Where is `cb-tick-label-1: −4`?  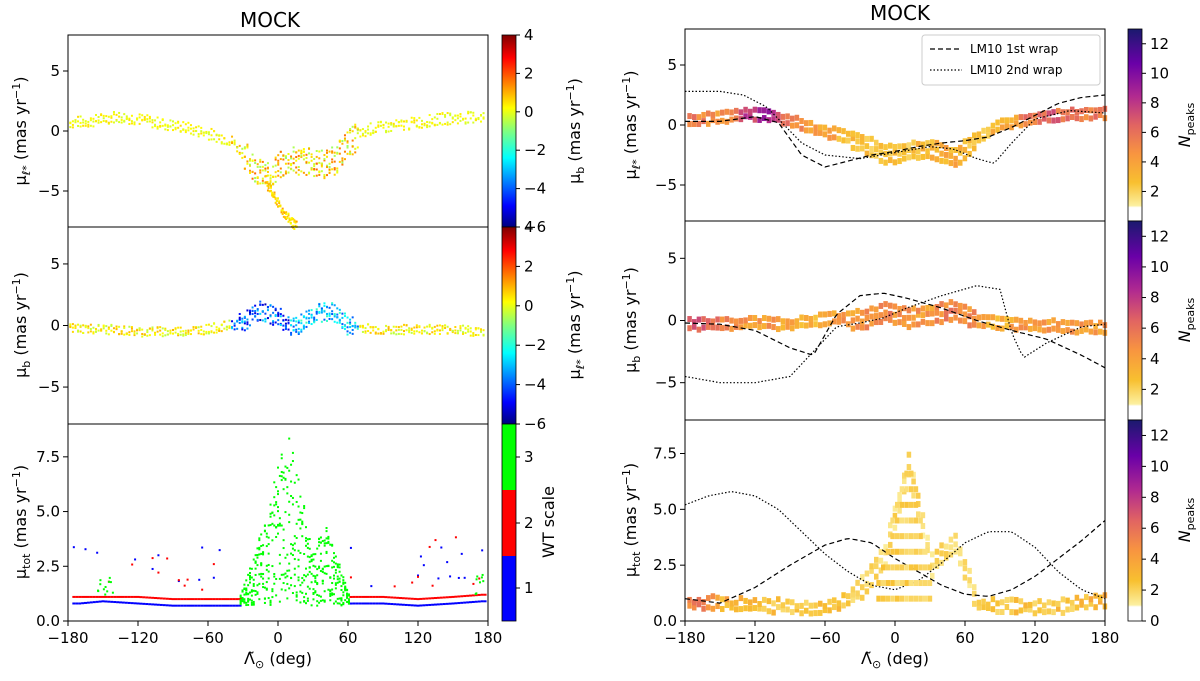
cb-tick-label-1: −4 is located at coordinates (535, 189).